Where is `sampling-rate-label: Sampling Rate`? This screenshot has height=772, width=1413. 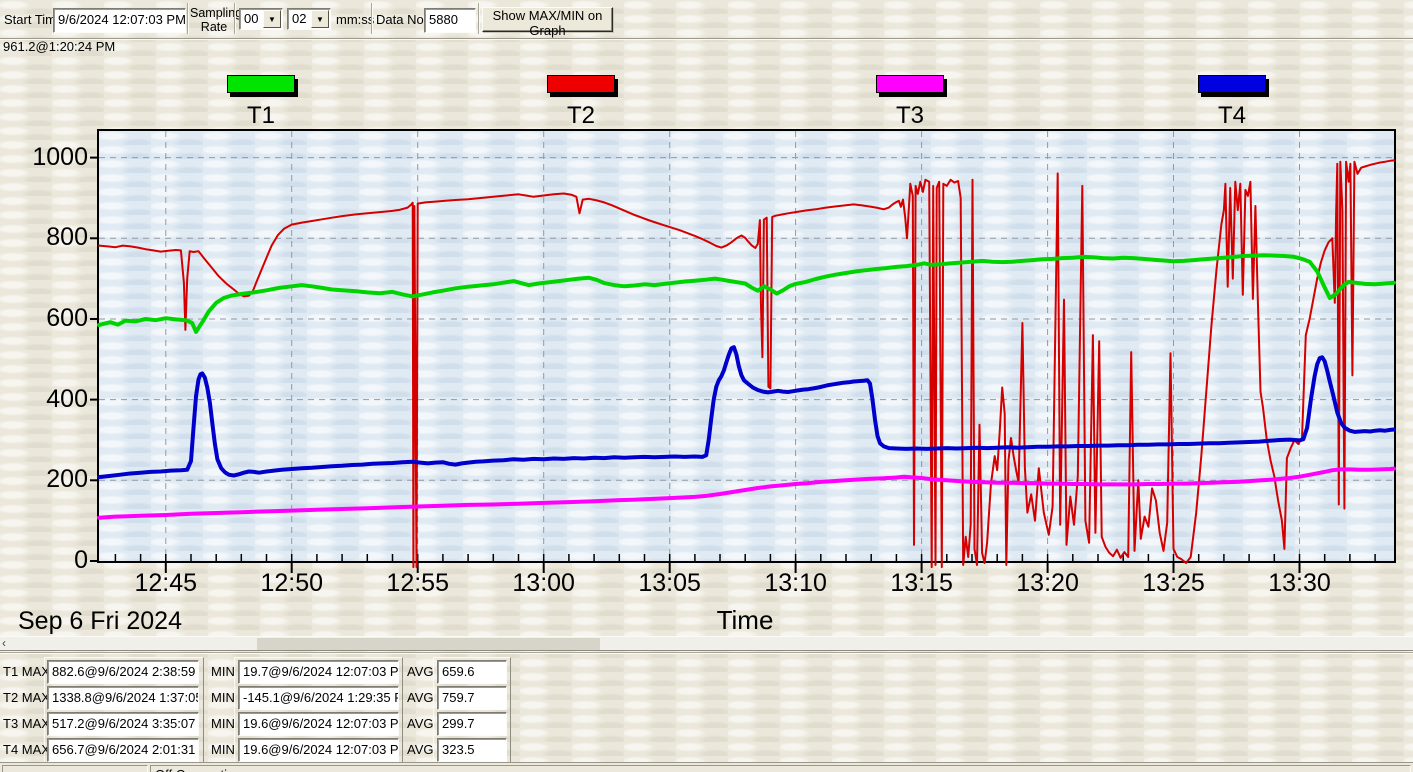 sampling-rate-label: Sampling Rate is located at coordinates (216, 20).